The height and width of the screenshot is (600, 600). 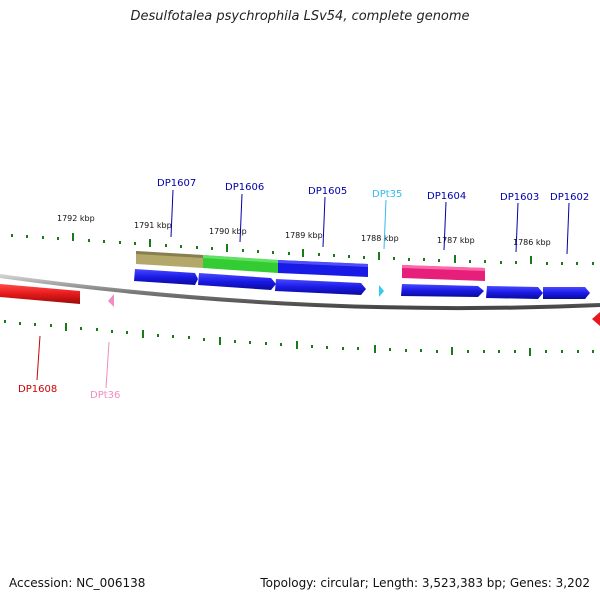 I want to click on gene-label-DPt36: DPt36, so click(x=105, y=395).